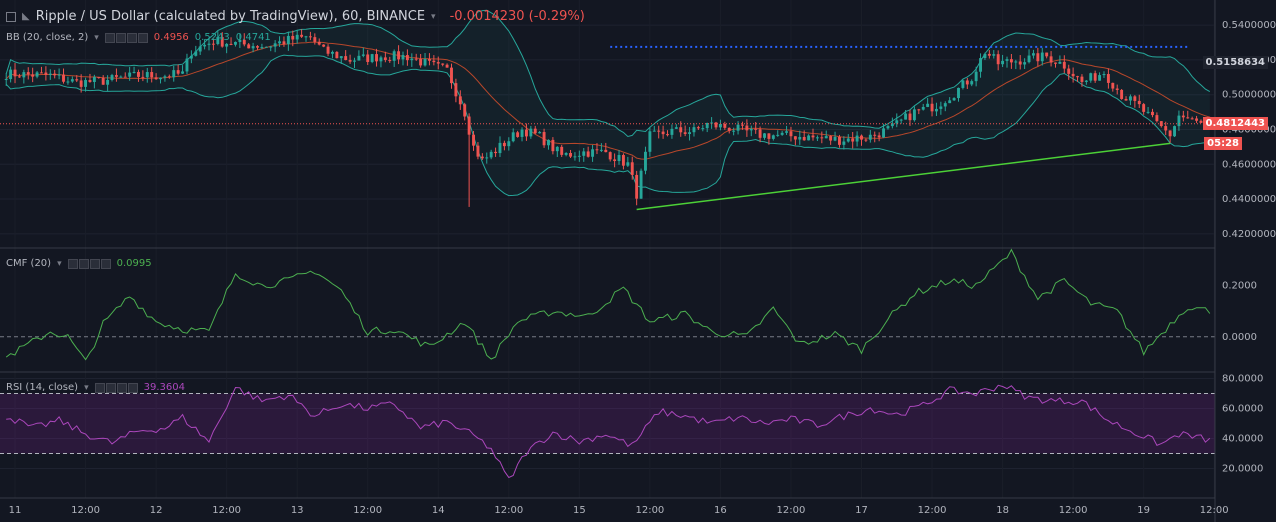  I want to click on rsi-tick-label: 80.0000, so click(1242, 379).